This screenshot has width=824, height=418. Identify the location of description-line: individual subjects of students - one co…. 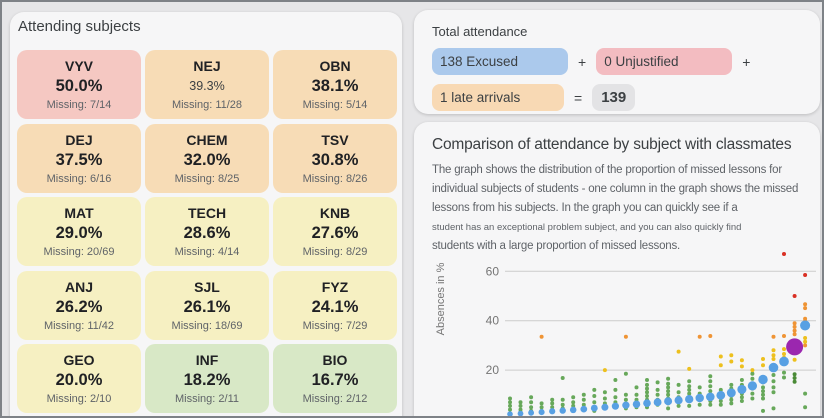
(615, 189).